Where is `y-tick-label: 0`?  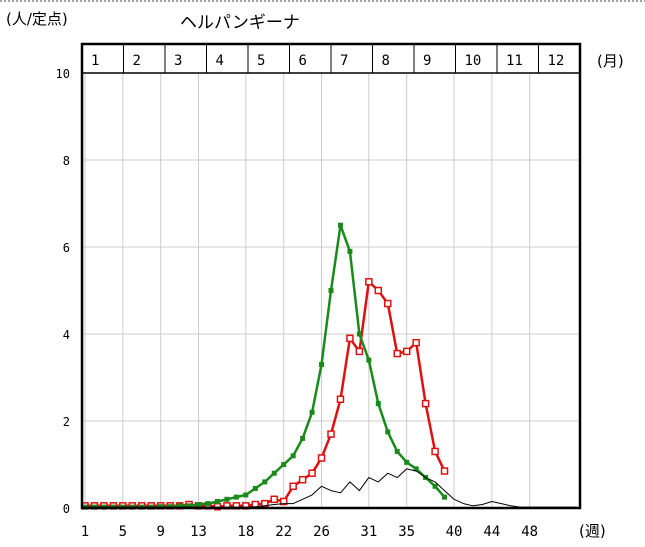 y-tick-label: 0 is located at coordinates (66, 509).